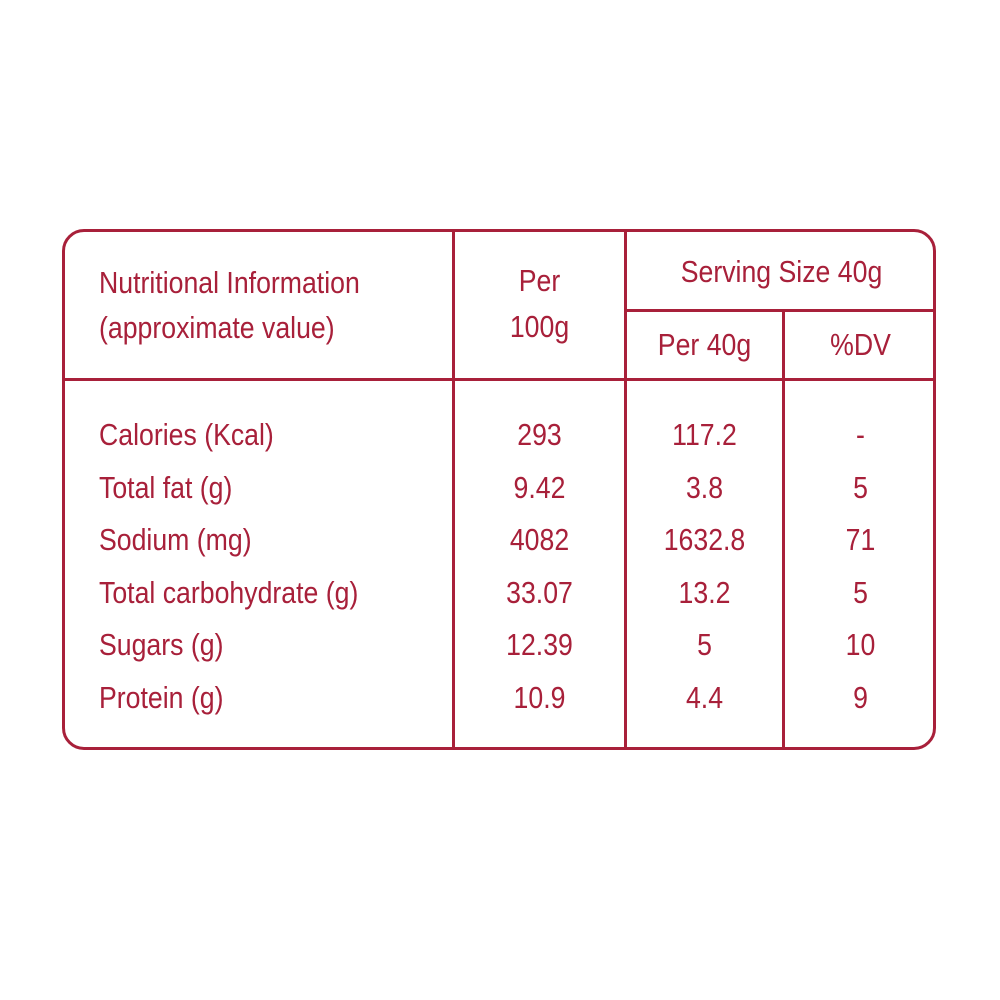 This screenshot has height=1000, width=1000. I want to click on row-dv: 71, so click(860, 539).